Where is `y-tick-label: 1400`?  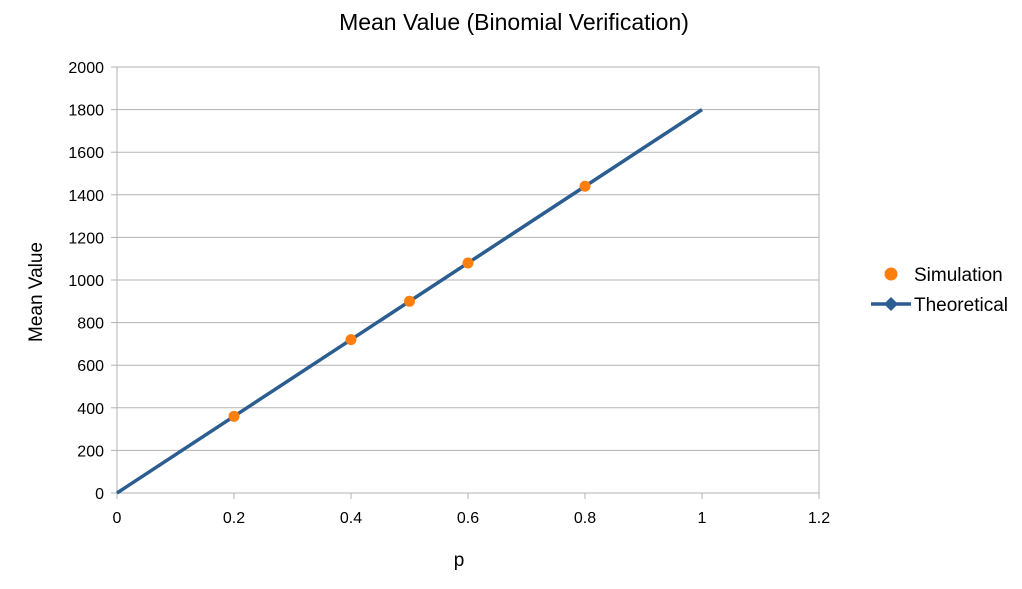 y-tick-label: 1400 is located at coordinates (86, 196).